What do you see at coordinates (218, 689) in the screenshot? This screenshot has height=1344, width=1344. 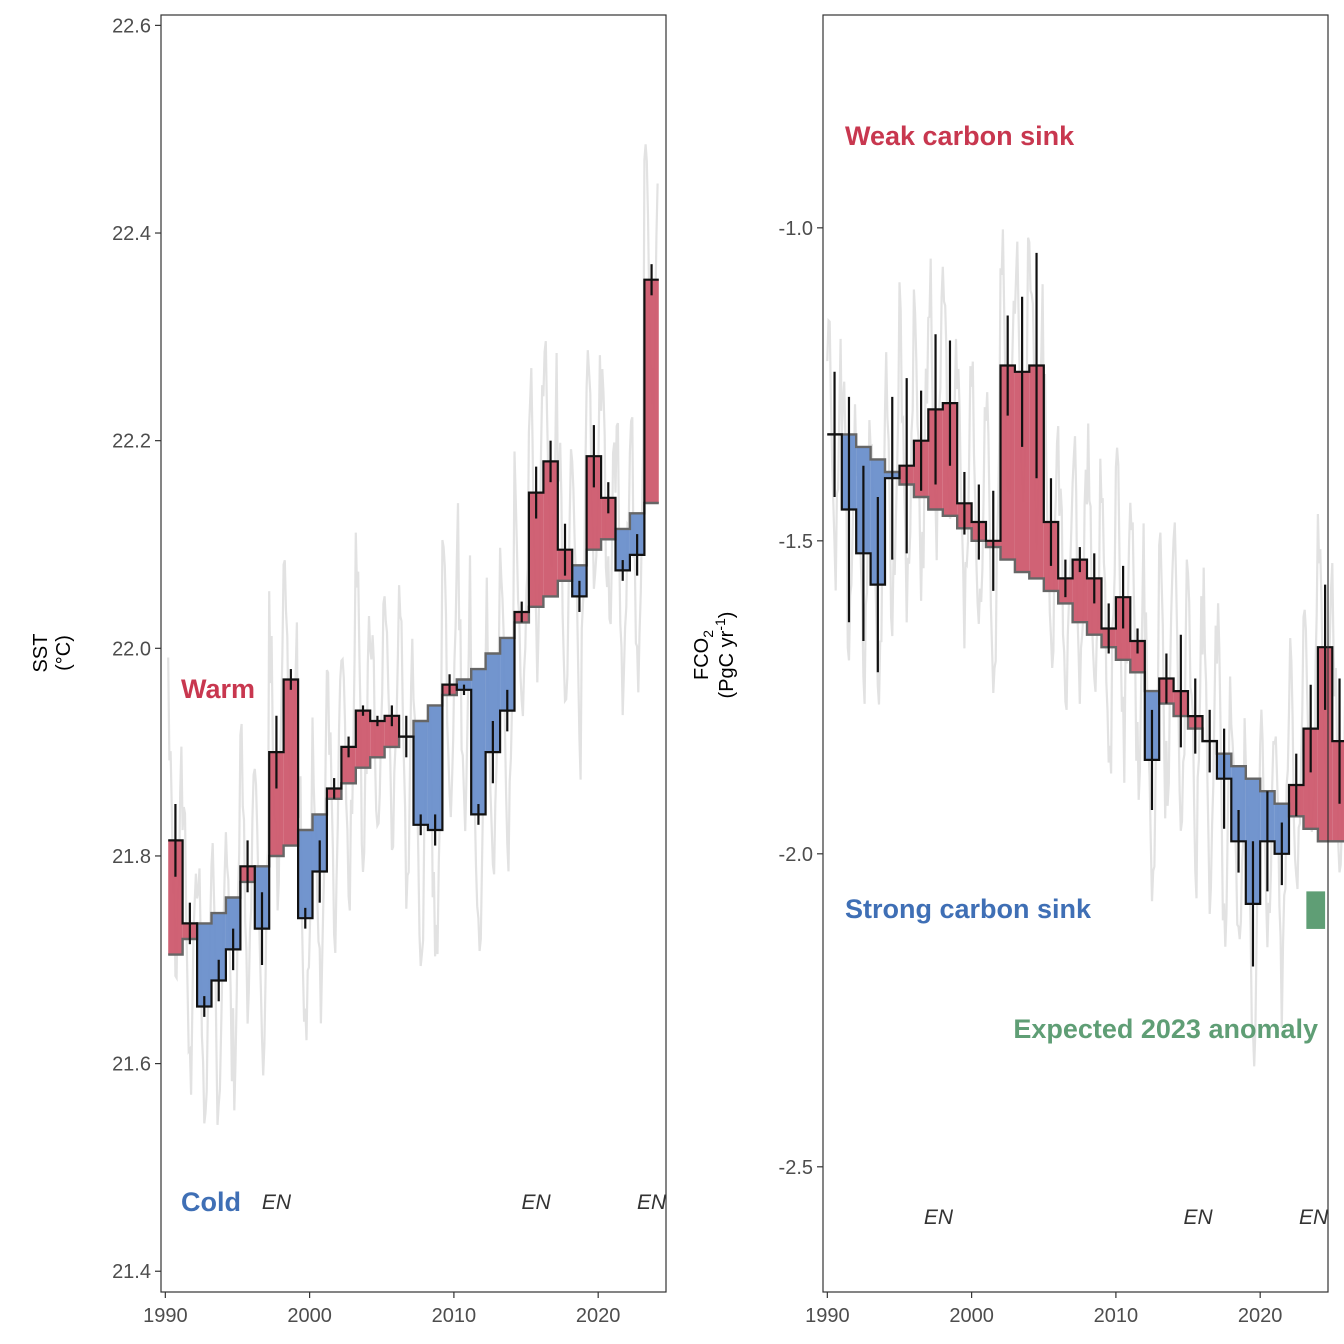 I see `sst-warm-label: Warm` at bounding box center [218, 689].